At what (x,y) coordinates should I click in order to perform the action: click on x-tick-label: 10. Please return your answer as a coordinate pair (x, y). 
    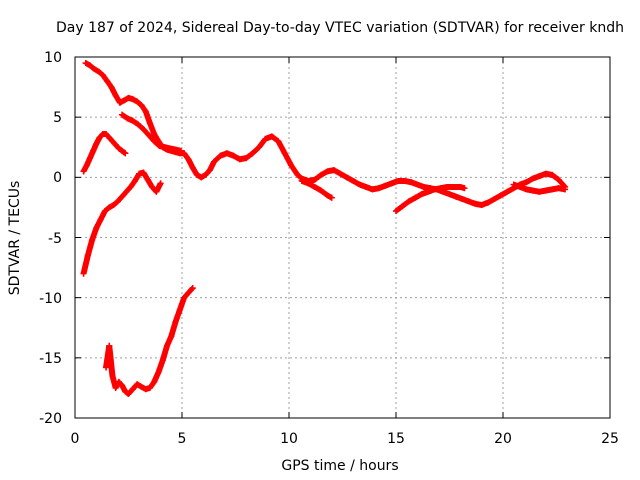
    Looking at the image, I should click on (289, 439).